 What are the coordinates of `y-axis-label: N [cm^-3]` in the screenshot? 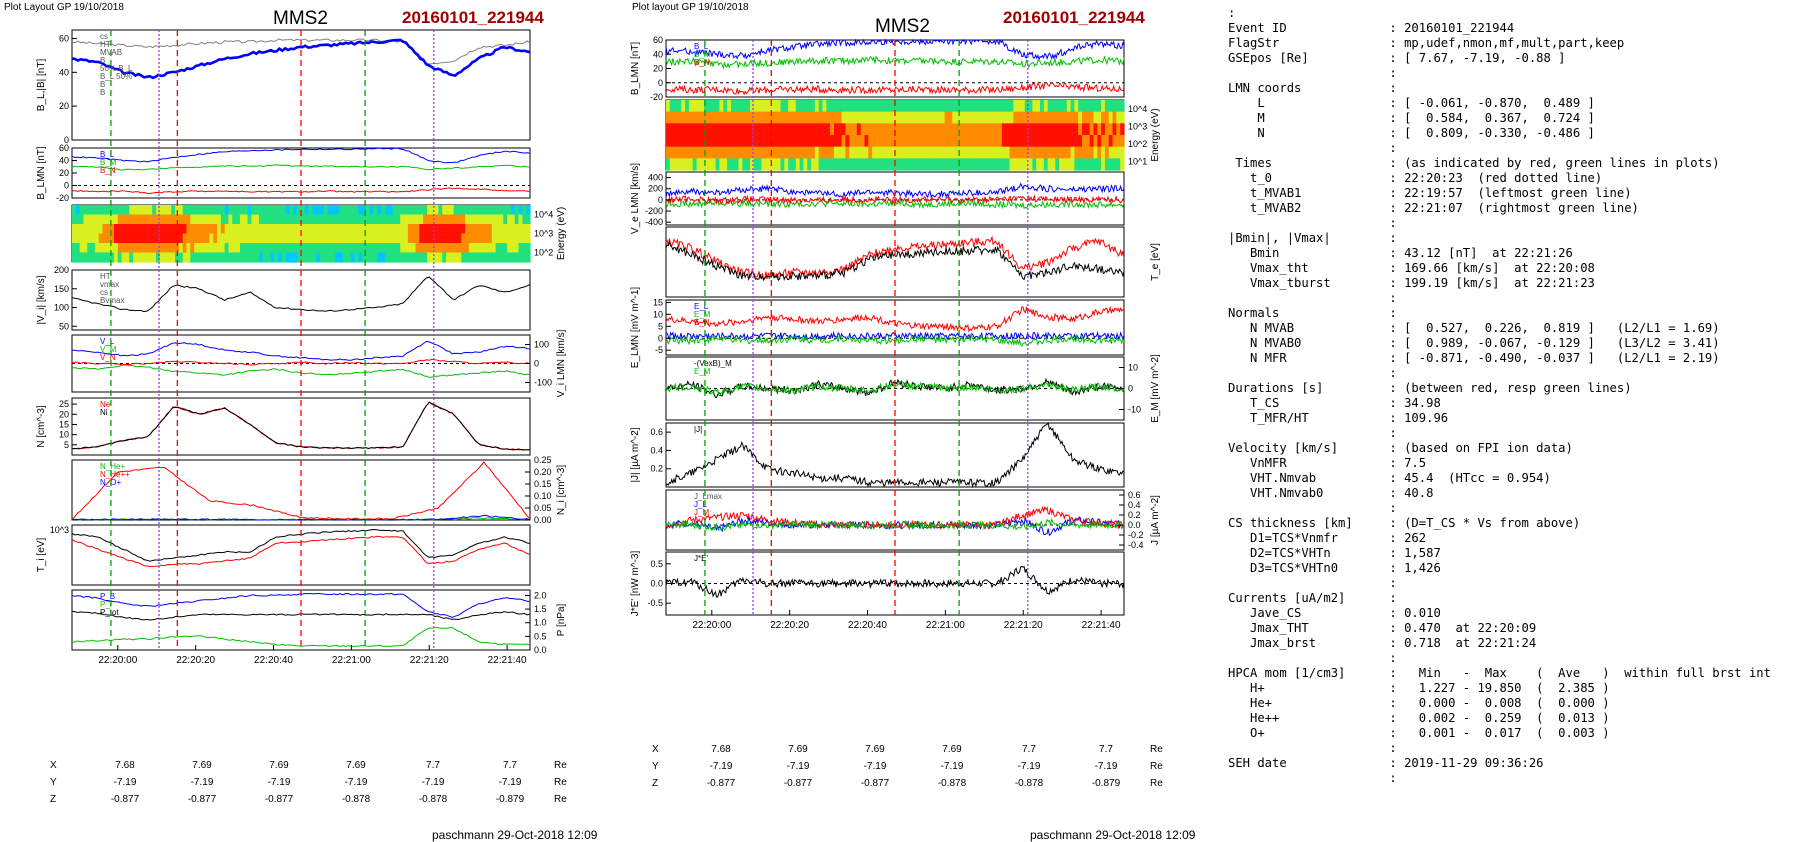 It's located at (41, 426).